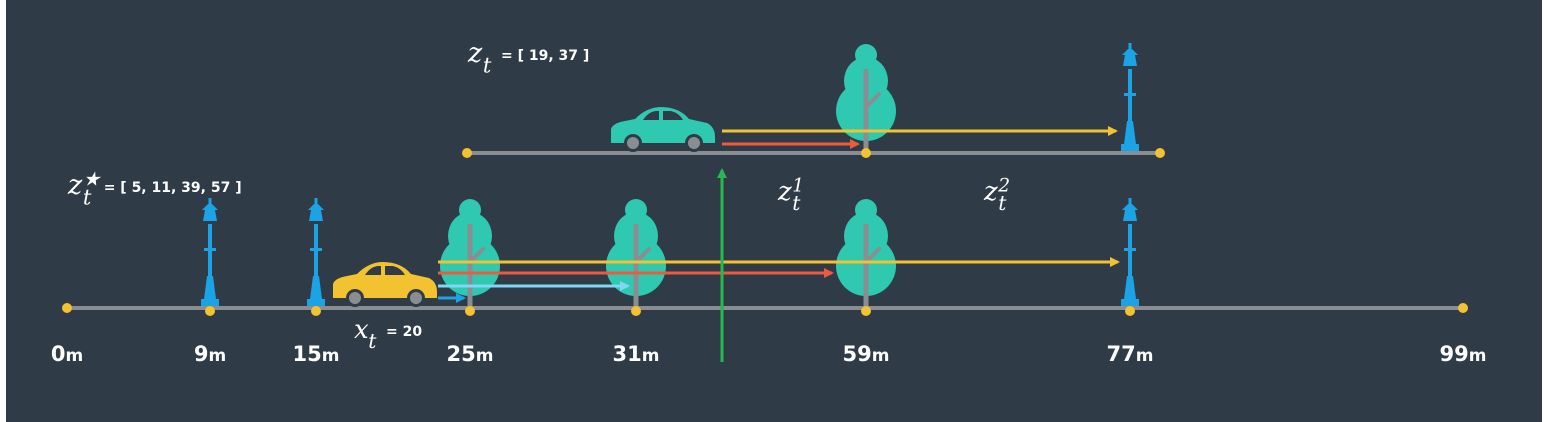 The image size is (1548, 422). I want to click on road-dot-9m, so click(210, 311).